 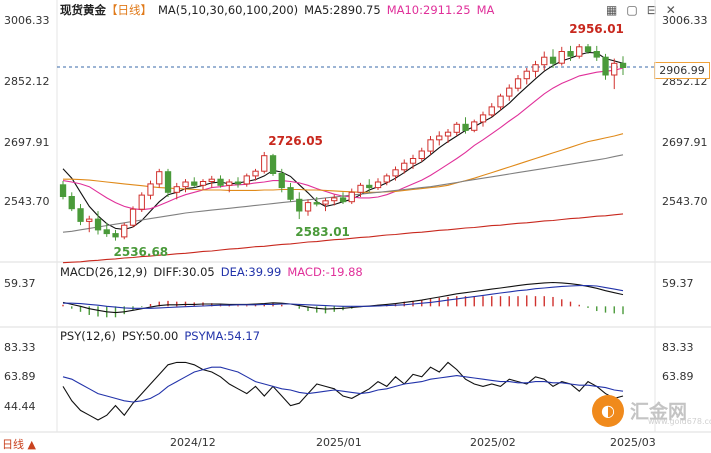 What do you see at coordinates (670, 10) in the screenshot?
I see `close-icon: ✕` at bounding box center [670, 10].